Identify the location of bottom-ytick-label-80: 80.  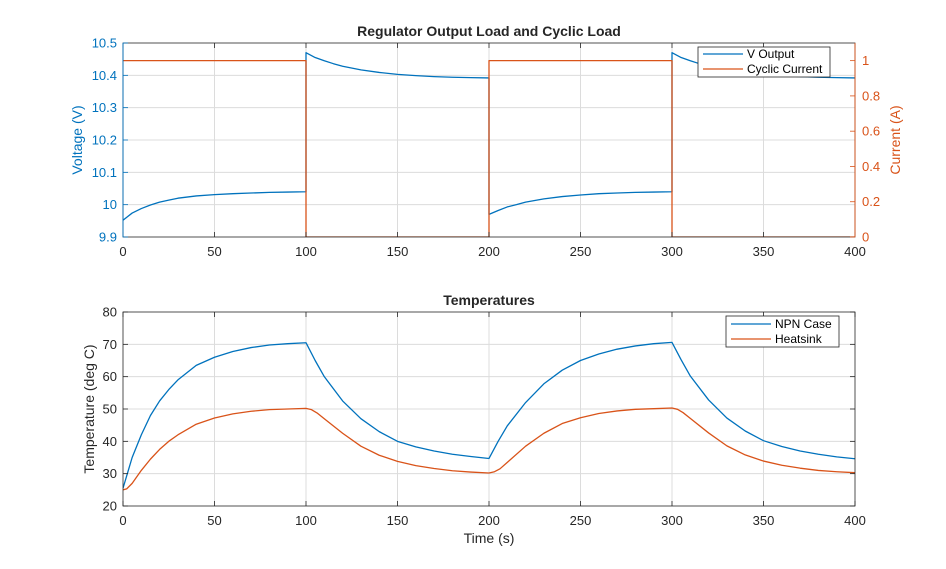
(110, 312).